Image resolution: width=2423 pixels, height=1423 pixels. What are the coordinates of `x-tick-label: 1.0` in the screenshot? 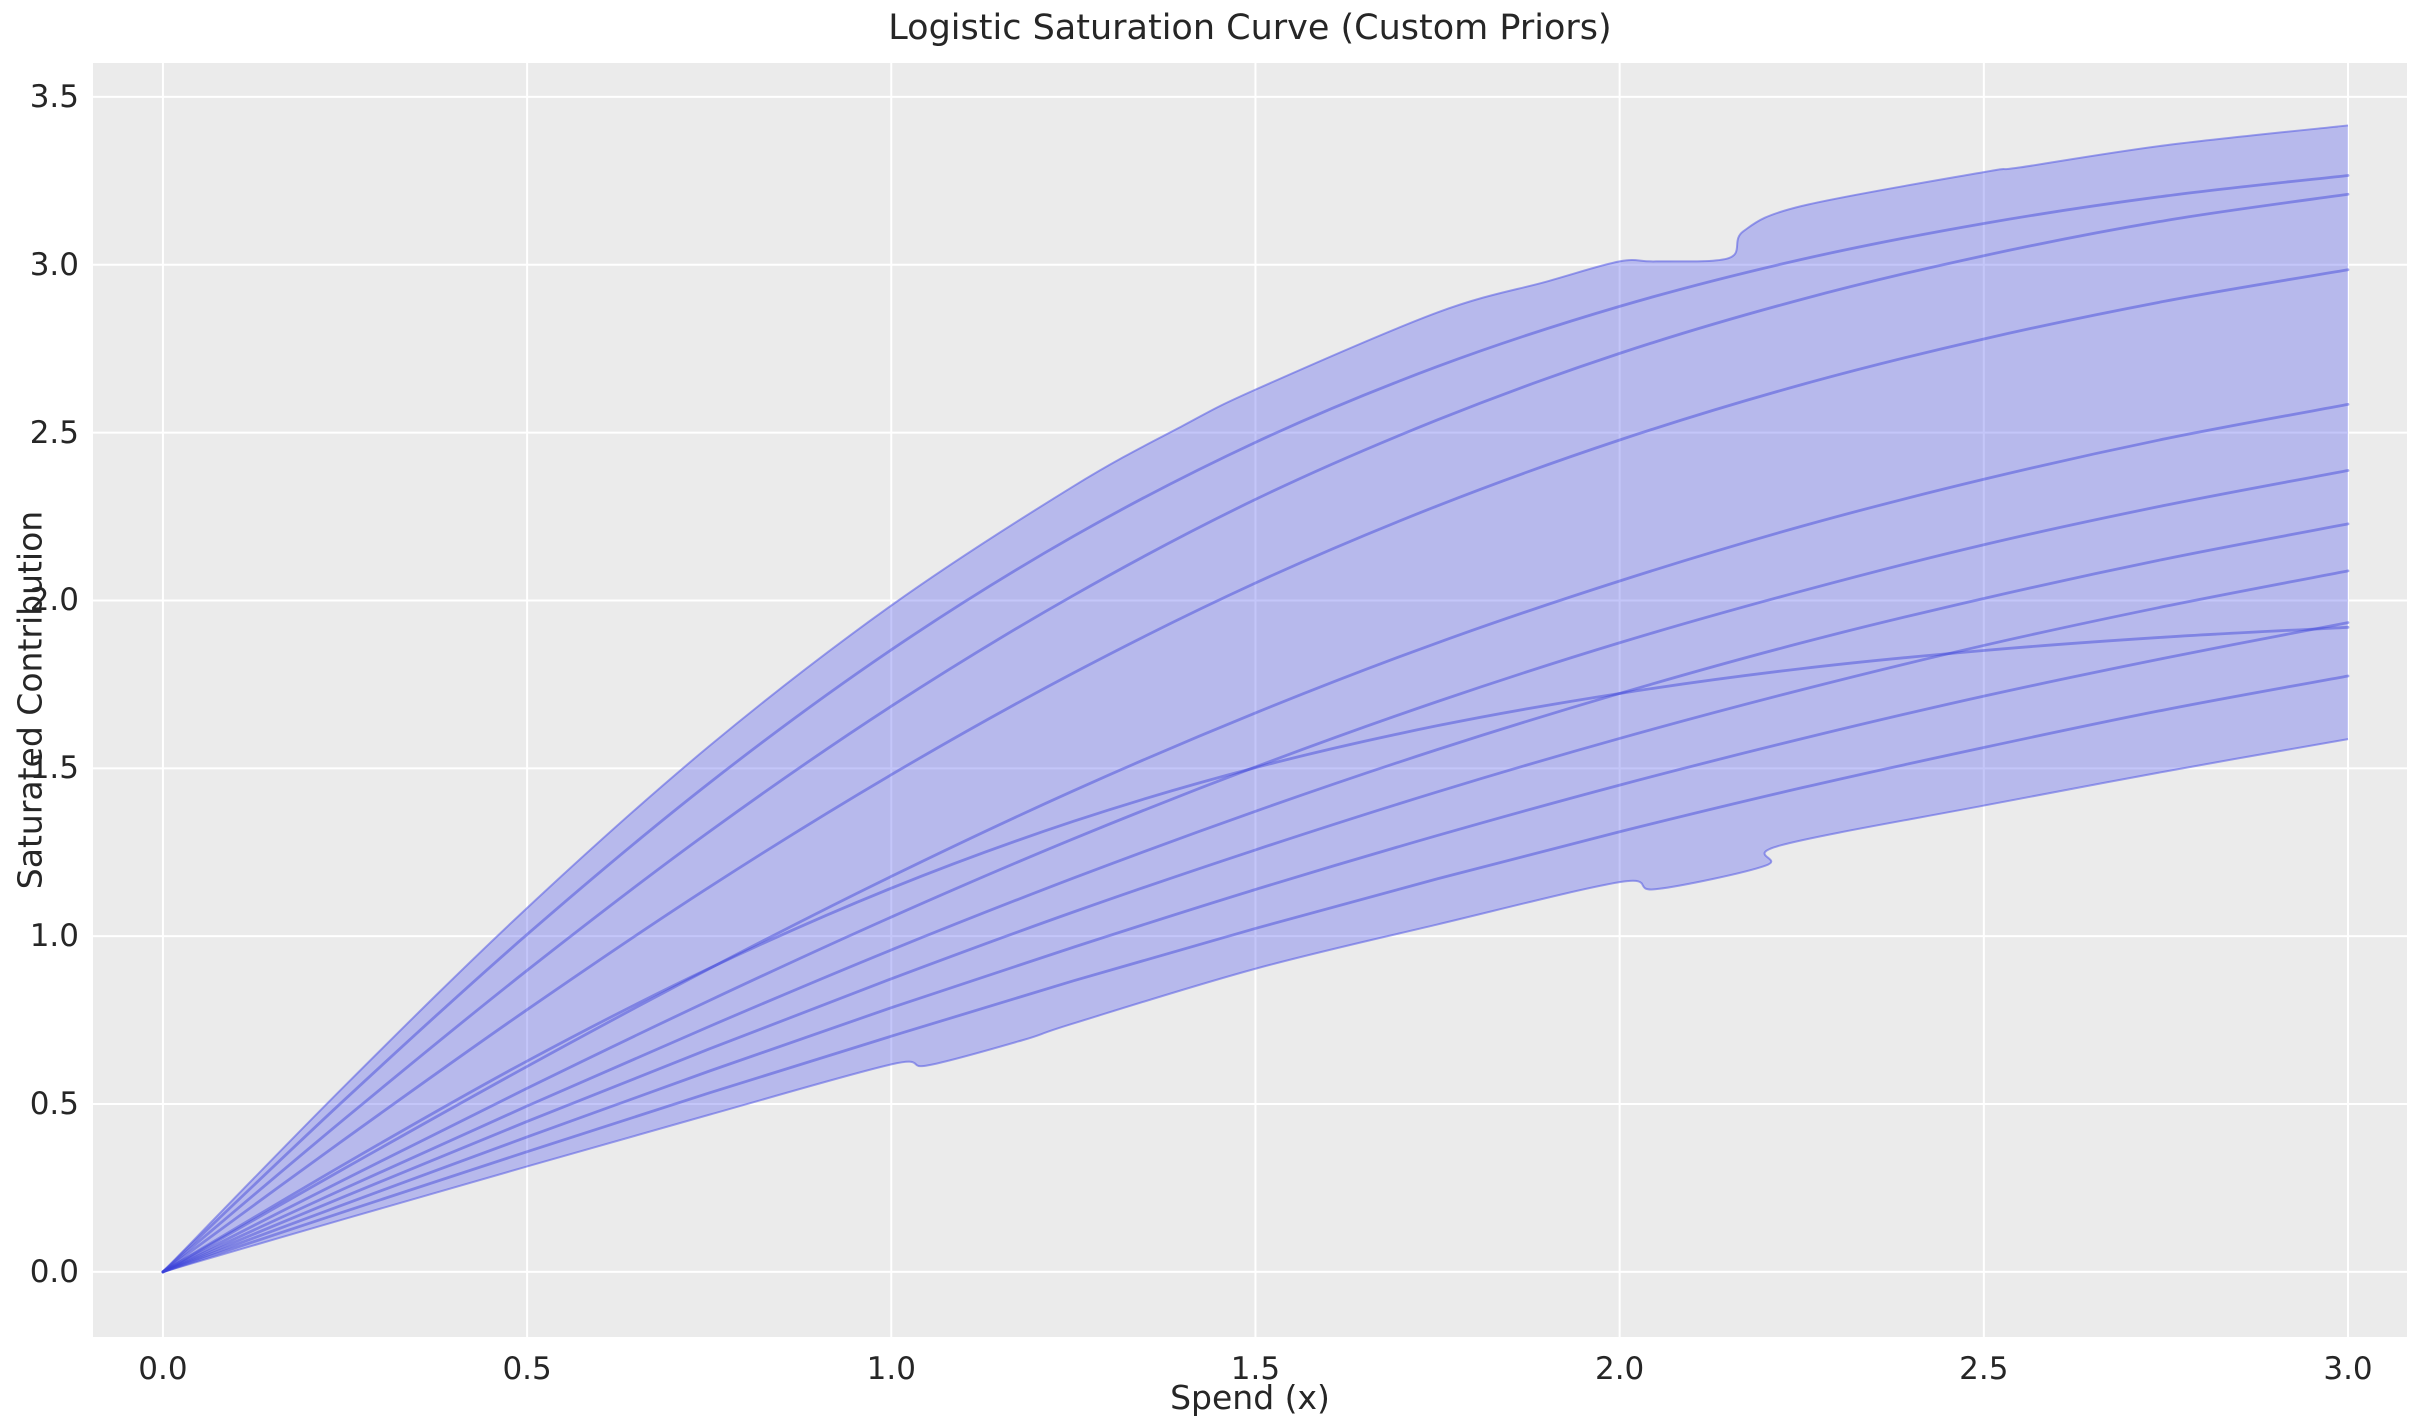 It's located at (891, 1369).